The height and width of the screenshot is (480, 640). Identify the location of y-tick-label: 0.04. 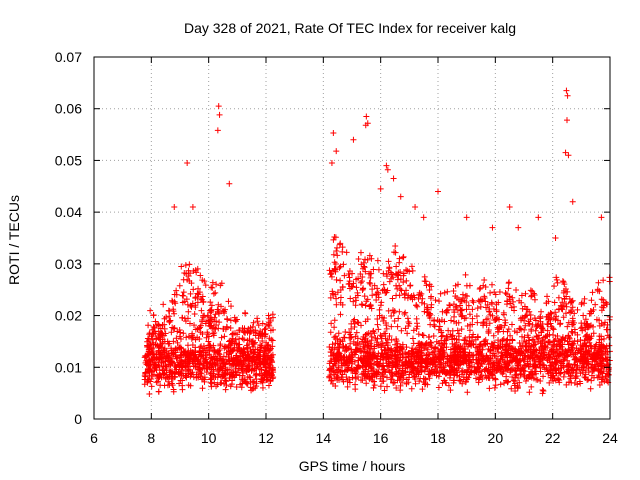
(68, 212).